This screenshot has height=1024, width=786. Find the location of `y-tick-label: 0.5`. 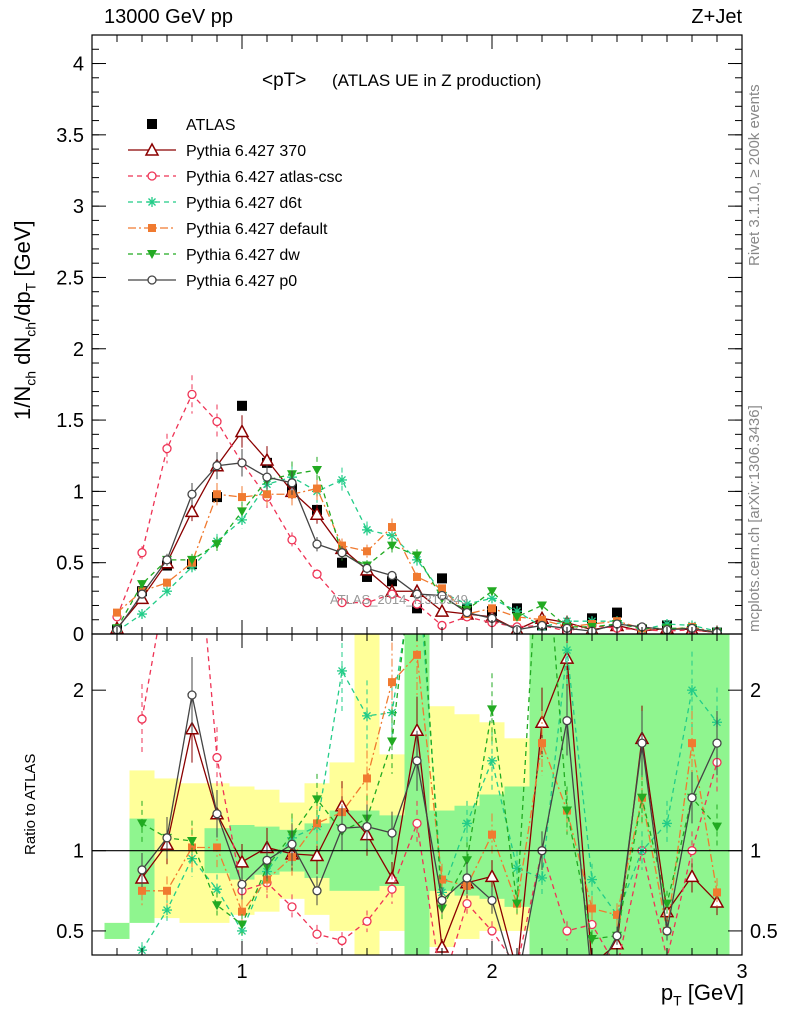

y-tick-label: 0.5 is located at coordinates (70, 564).